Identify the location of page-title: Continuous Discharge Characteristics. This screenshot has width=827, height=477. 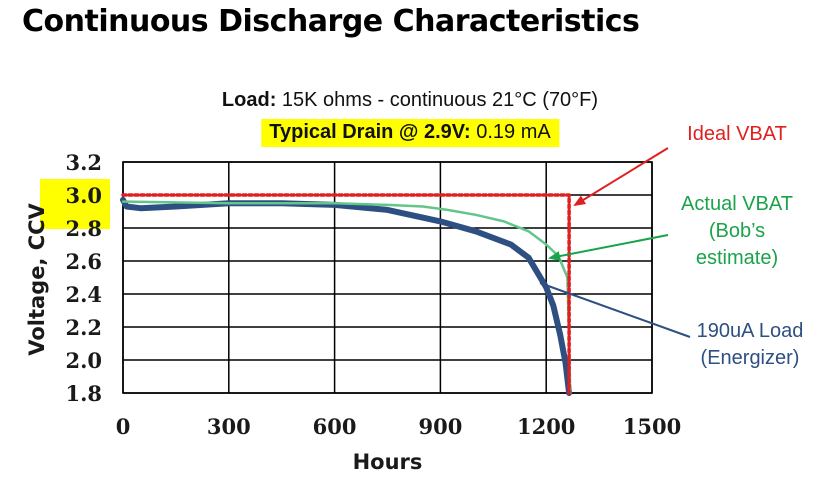
(331, 21).